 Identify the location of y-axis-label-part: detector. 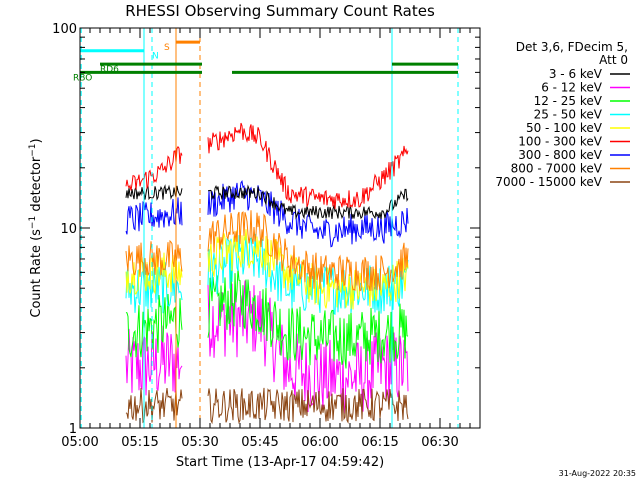
(36, 186).